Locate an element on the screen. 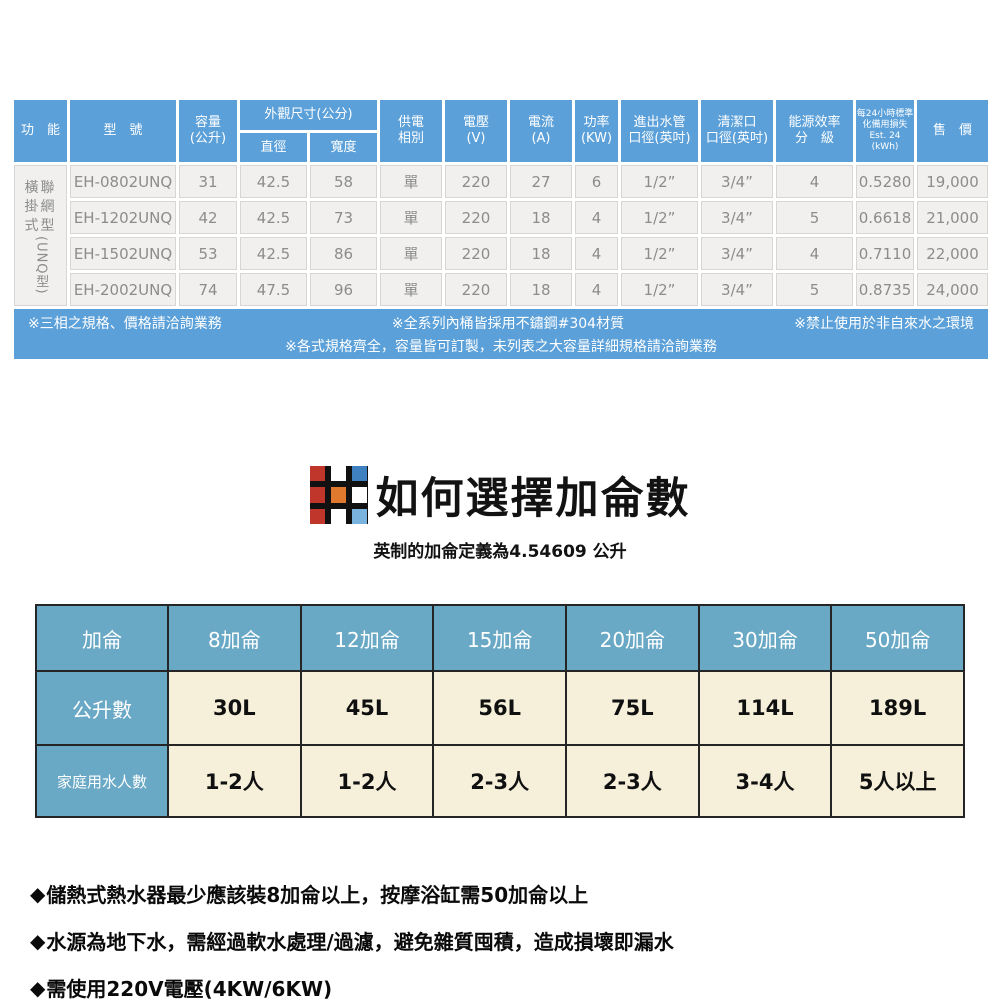 The image size is (1000, 1000). cell-capacity: 42 is located at coordinates (208, 217).